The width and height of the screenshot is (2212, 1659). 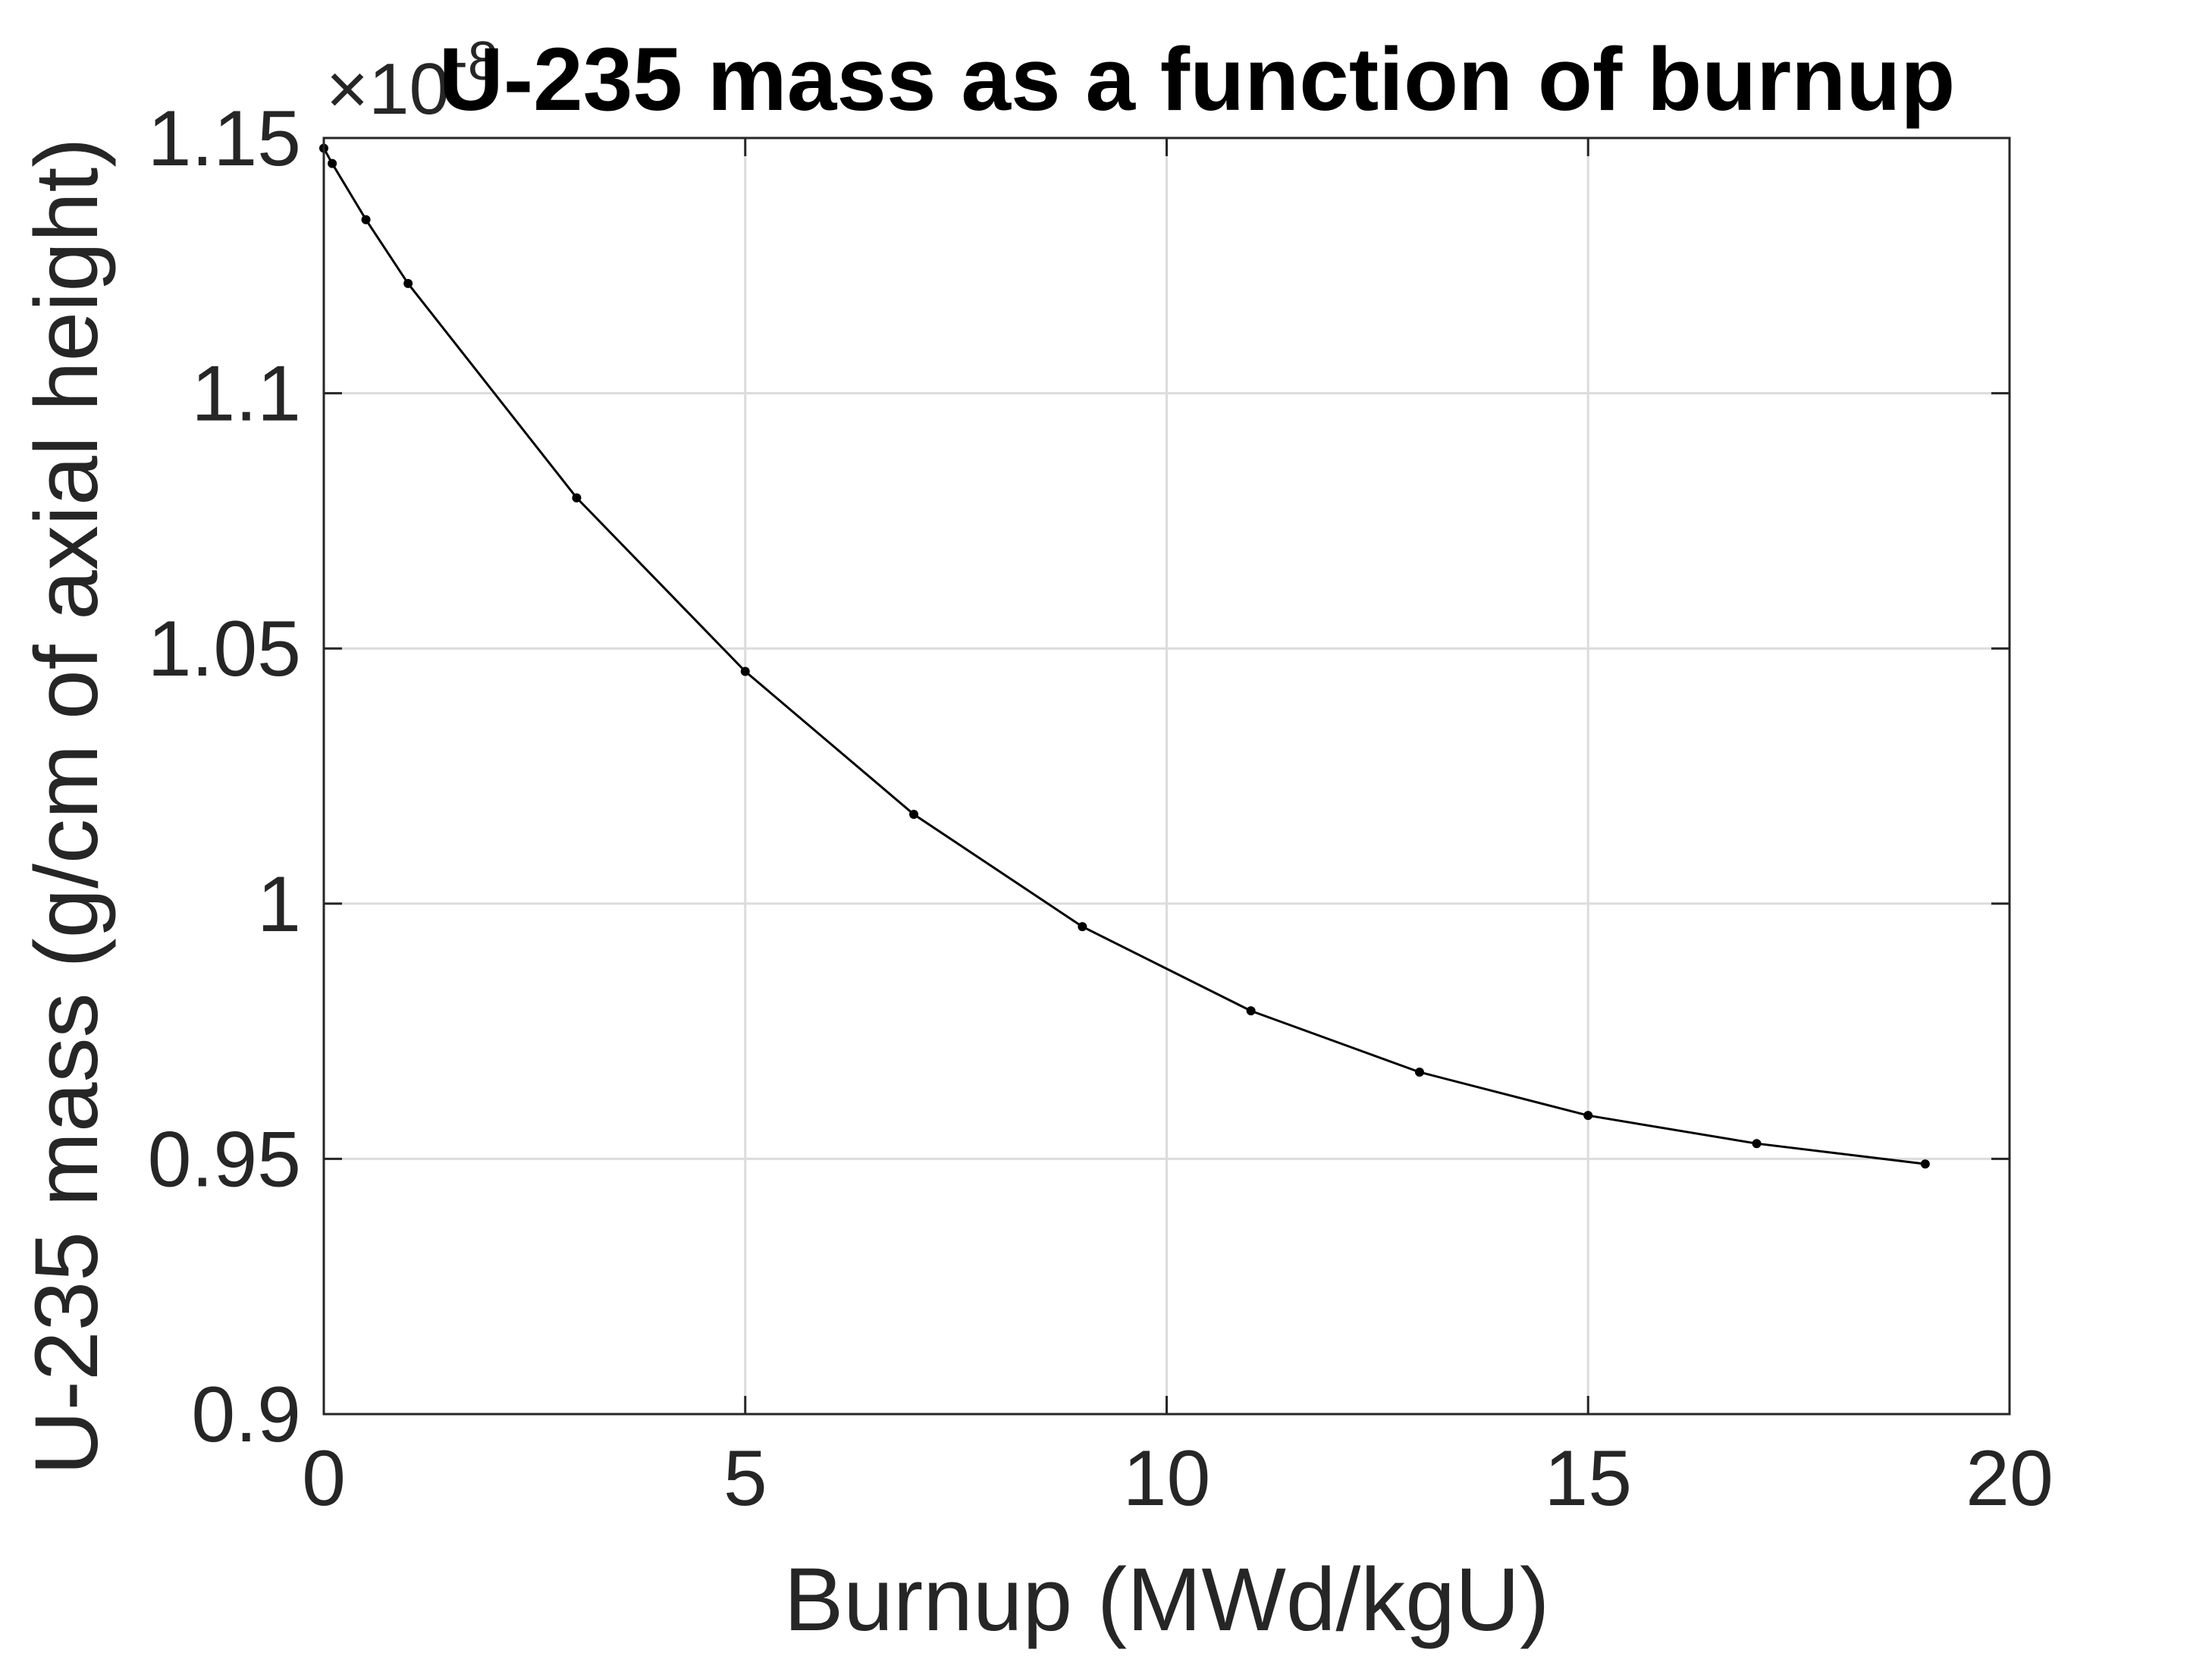 I want to click on y-axis-exponent: ×10⁻⁸, so click(x=412, y=80).